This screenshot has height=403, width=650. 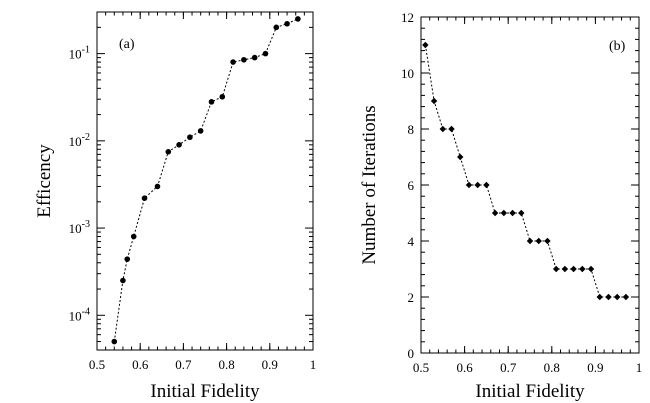 I want to click on a-ytick-label: 10⁻², so click(x=79, y=140).